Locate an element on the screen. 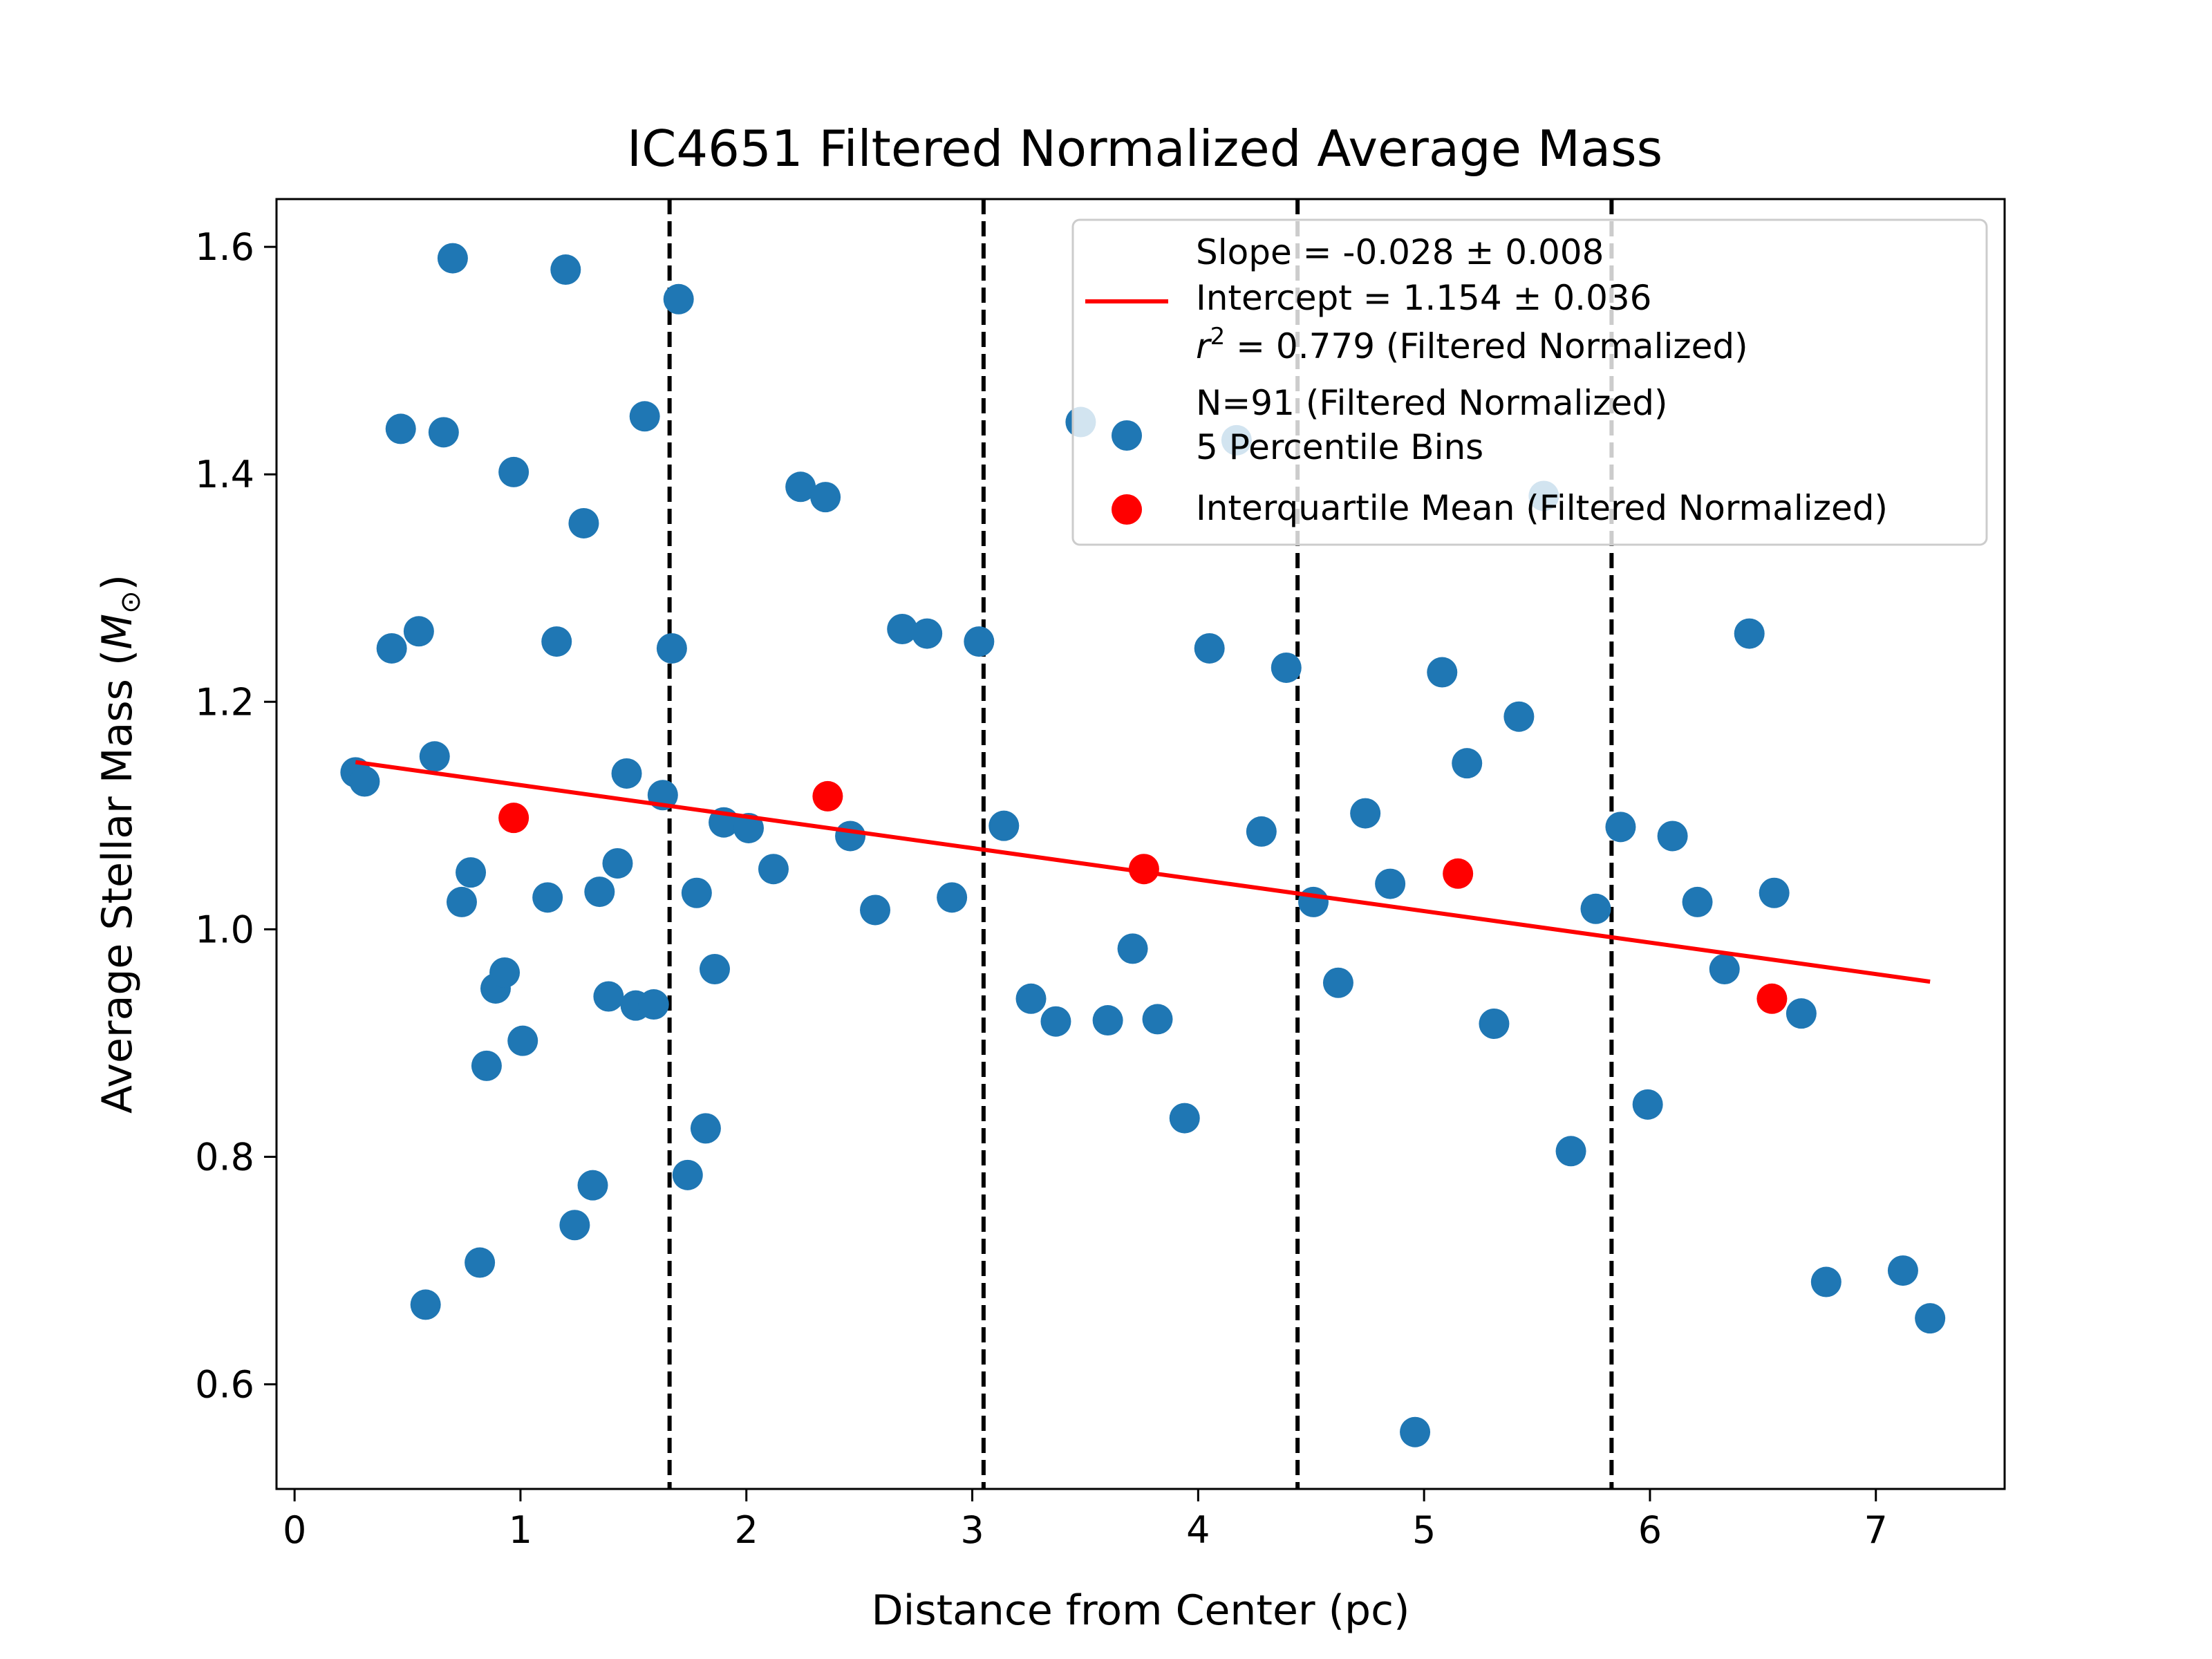 The image size is (2212, 1659). legend-r-squared: r2 = 0.779 (Filtered Normalized) is located at coordinates (1472, 344).